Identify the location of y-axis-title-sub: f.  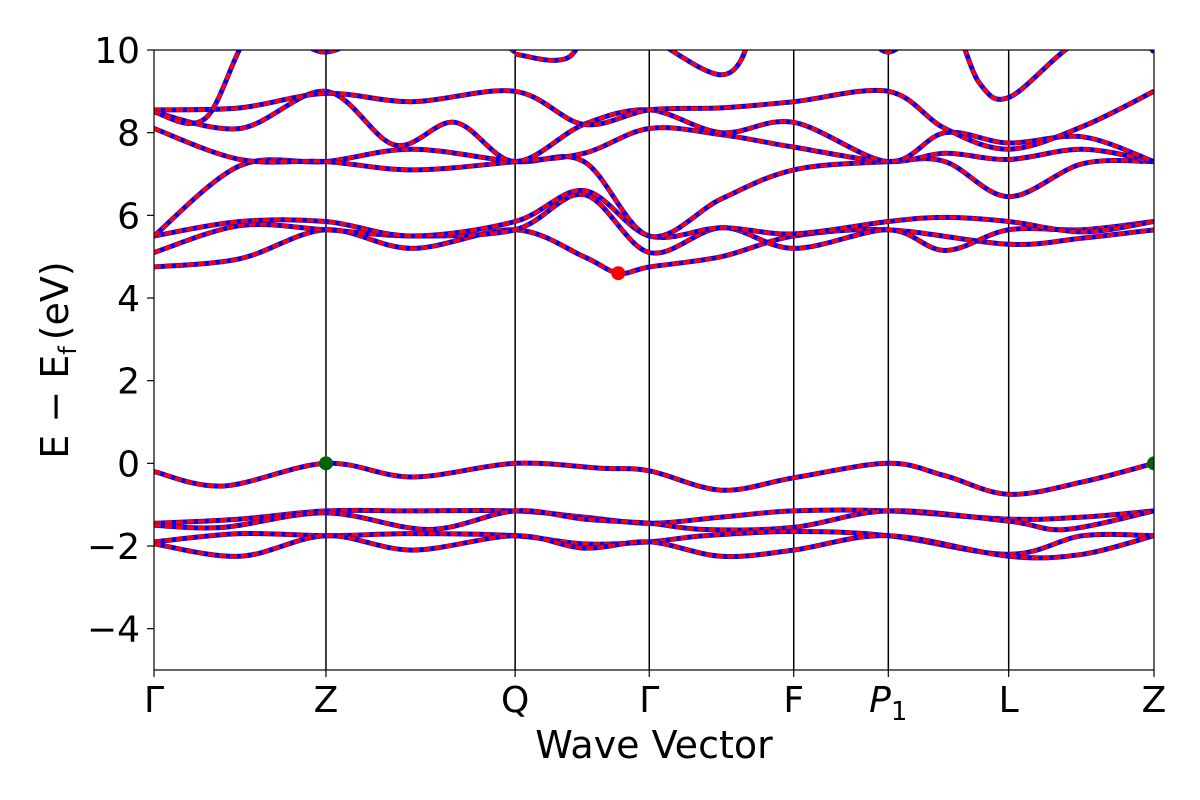
(68, 350).